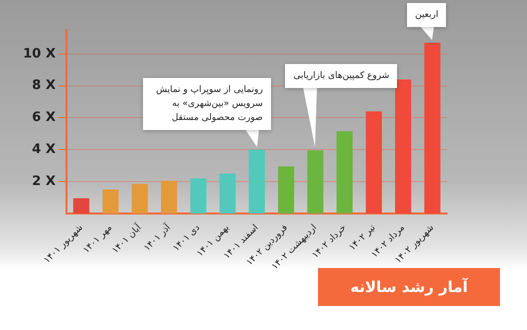 Image resolution: width=527 pixels, height=330 pixels. Describe the element at coordinates (157, 237) in the screenshot. I see `x-tick-label: آذر ۱۴۰۱` at that location.